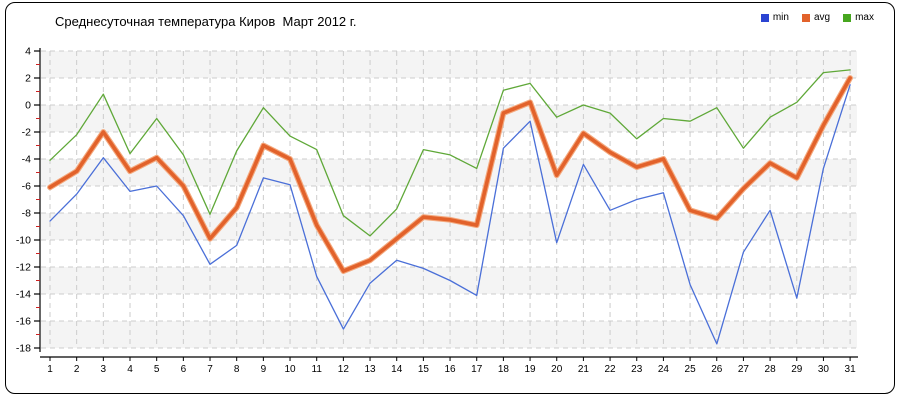 The width and height of the screenshot is (900, 400). Describe the element at coordinates (847, 18) in the screenshot. I see `max-series-swatch` at that location.